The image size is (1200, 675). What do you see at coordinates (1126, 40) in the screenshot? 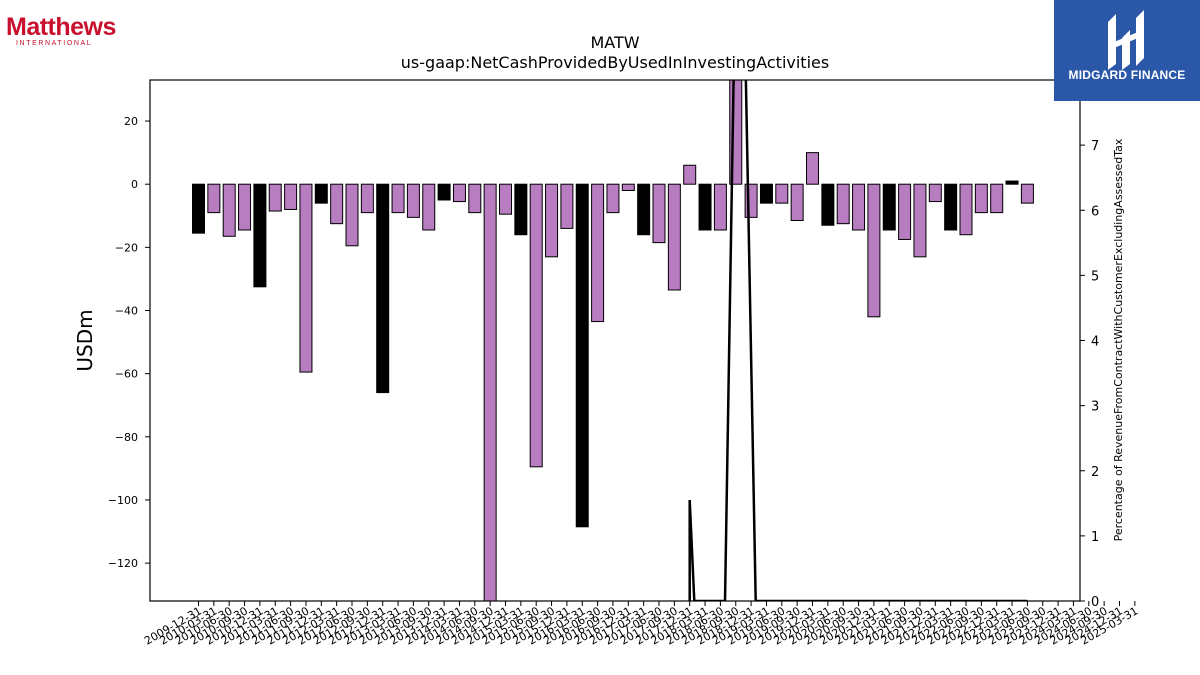
I see `midgard-emblem-icon` at bounding box center [1126, 40].